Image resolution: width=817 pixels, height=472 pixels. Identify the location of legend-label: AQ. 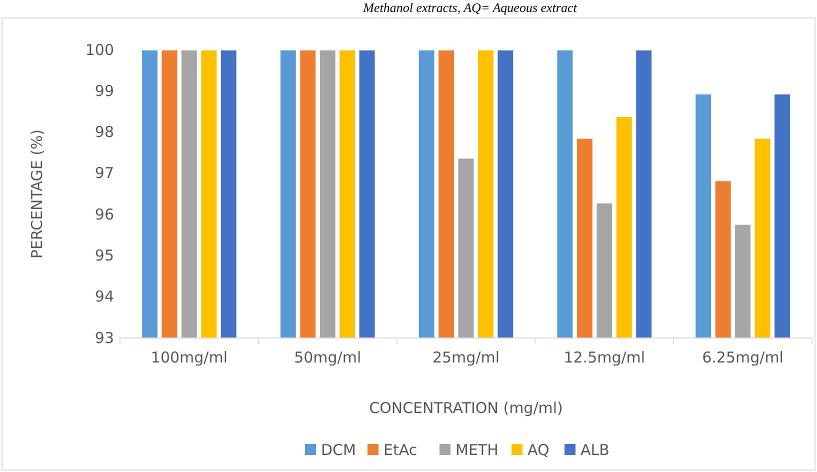
(539, 450).